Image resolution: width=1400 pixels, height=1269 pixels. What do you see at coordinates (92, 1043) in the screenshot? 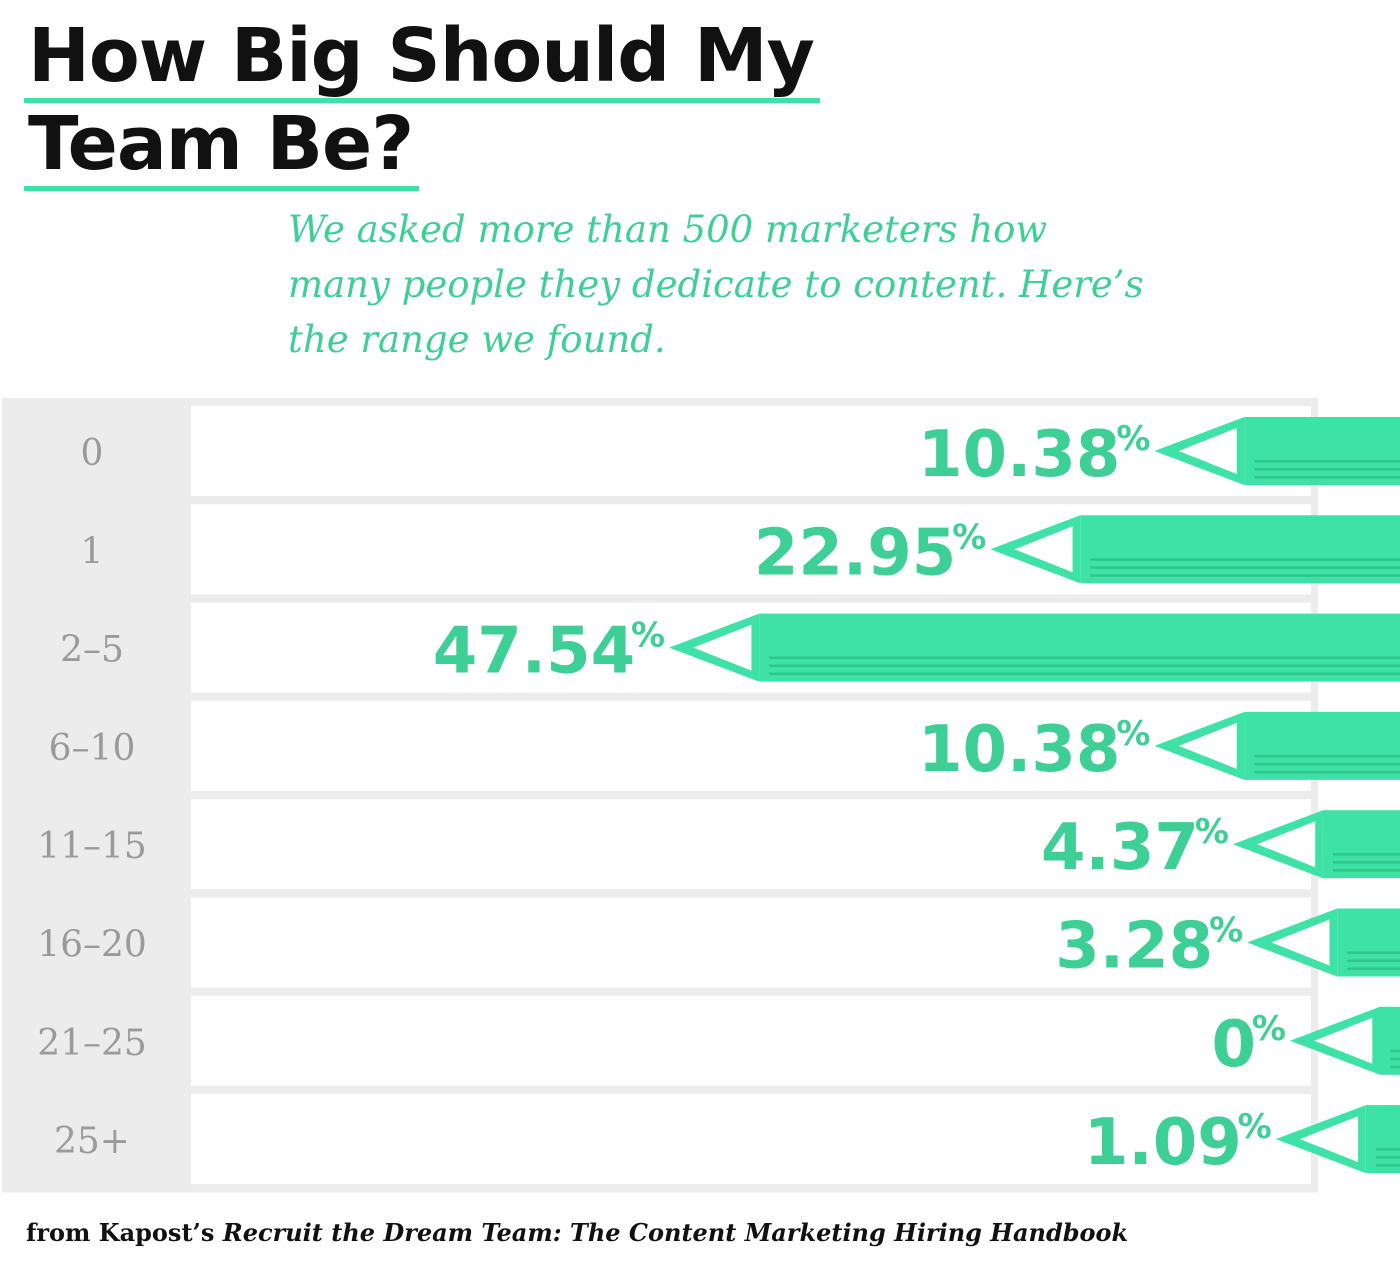
I see `category-label: 21–25` at bounding box center [92, 1043].